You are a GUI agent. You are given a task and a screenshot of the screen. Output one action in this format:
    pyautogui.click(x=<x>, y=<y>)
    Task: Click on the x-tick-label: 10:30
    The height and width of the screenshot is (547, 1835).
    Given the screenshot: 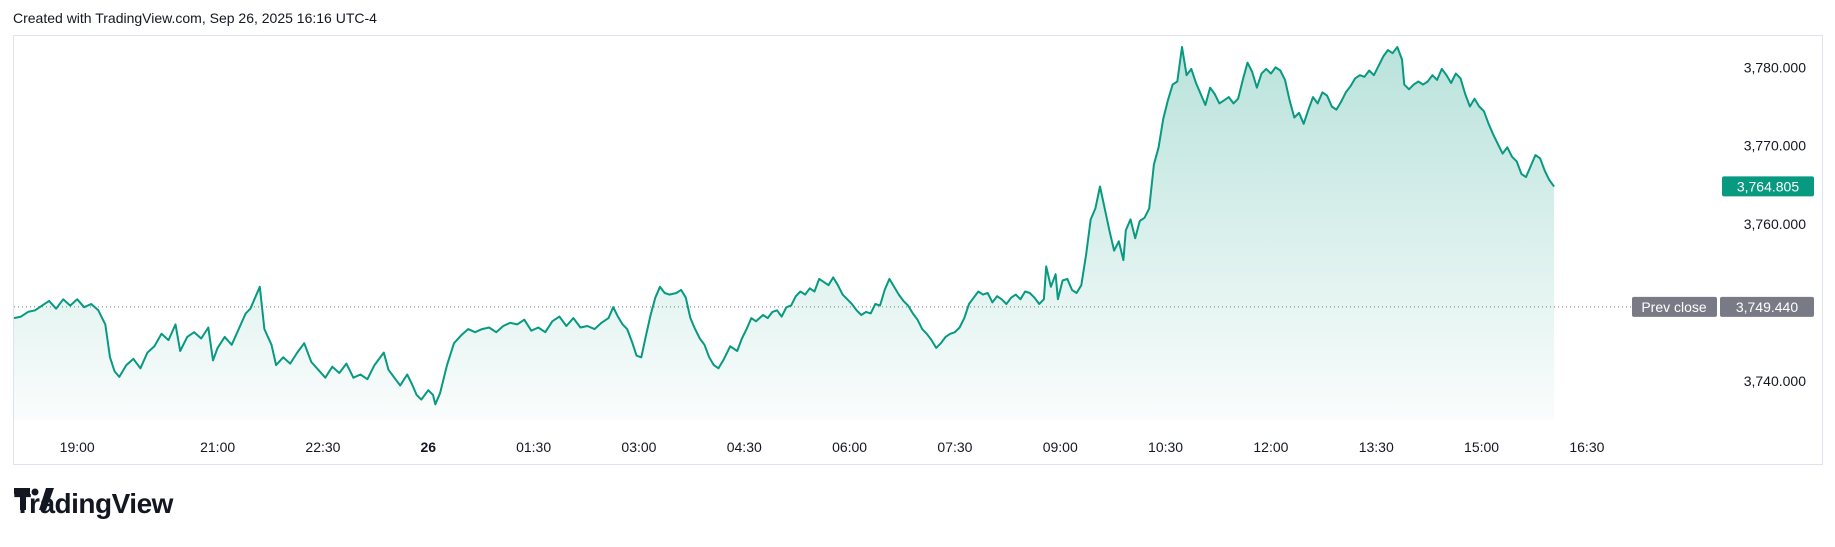 What is the action you would take?
    pyautogui.click(x=1165, y=447)
    